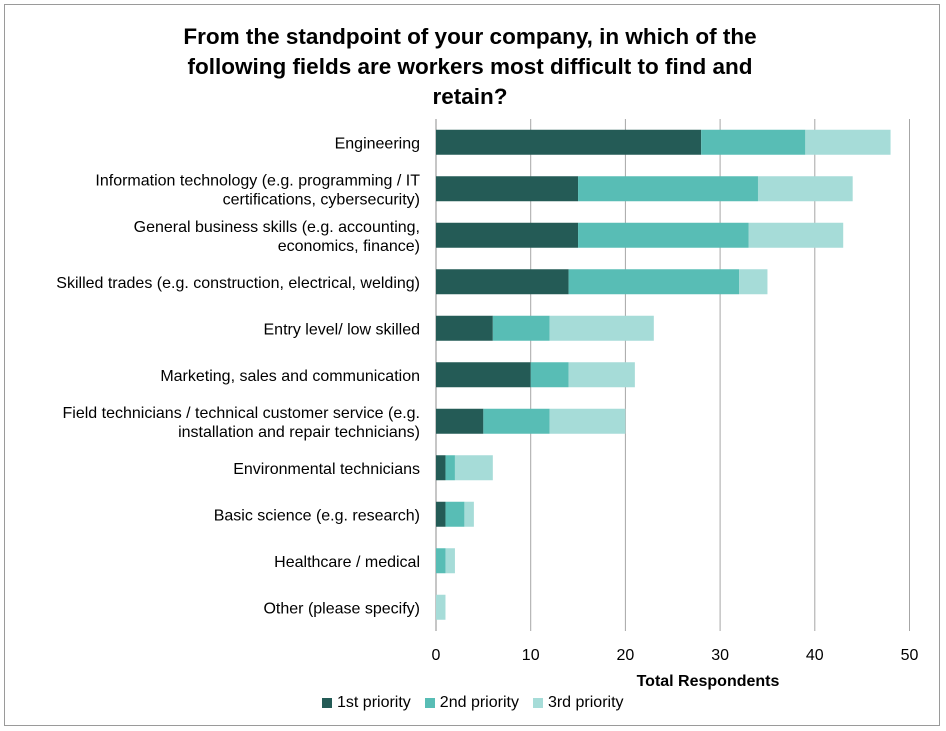 Image resolution: width=946 pixels, height=731 pixels. Describe the element at coordinates (675, 655) in the screenshot. I see `x-tick-labels: 0 10 20 30 40 50` at that location.